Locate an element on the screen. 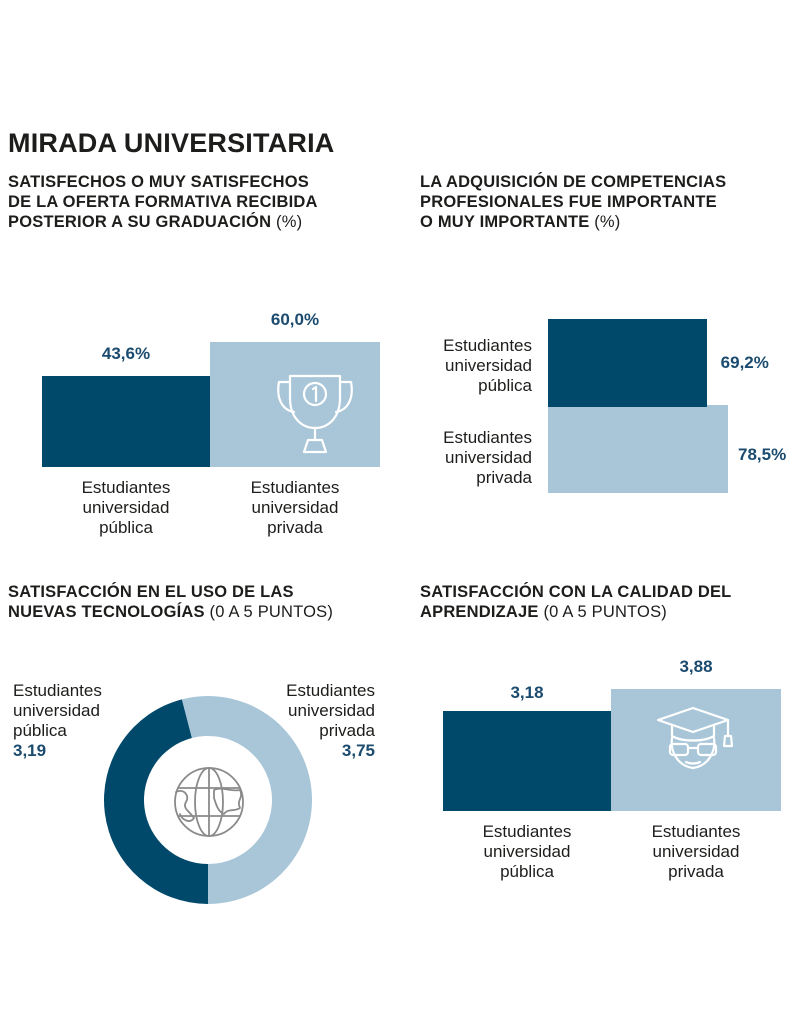 Image resolution: width=800 pixels, height=1029 pixels. chart-1-unit: (%) is located at coordinates (289, 222).